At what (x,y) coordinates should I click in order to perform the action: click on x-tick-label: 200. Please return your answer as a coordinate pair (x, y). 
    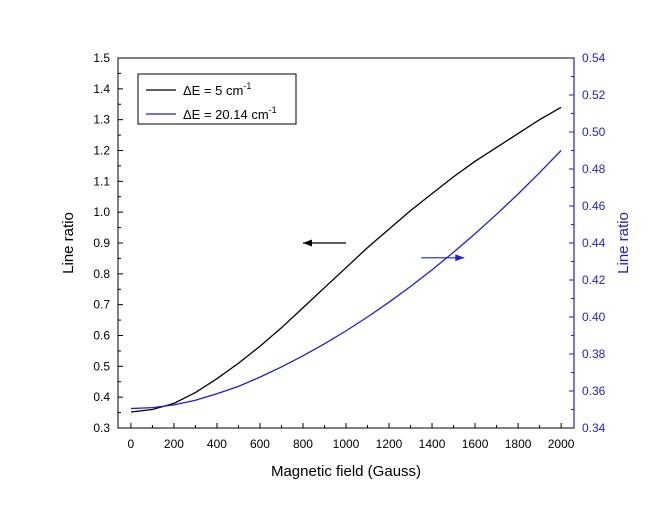
    Looking at the image, I should click on (174, 444).